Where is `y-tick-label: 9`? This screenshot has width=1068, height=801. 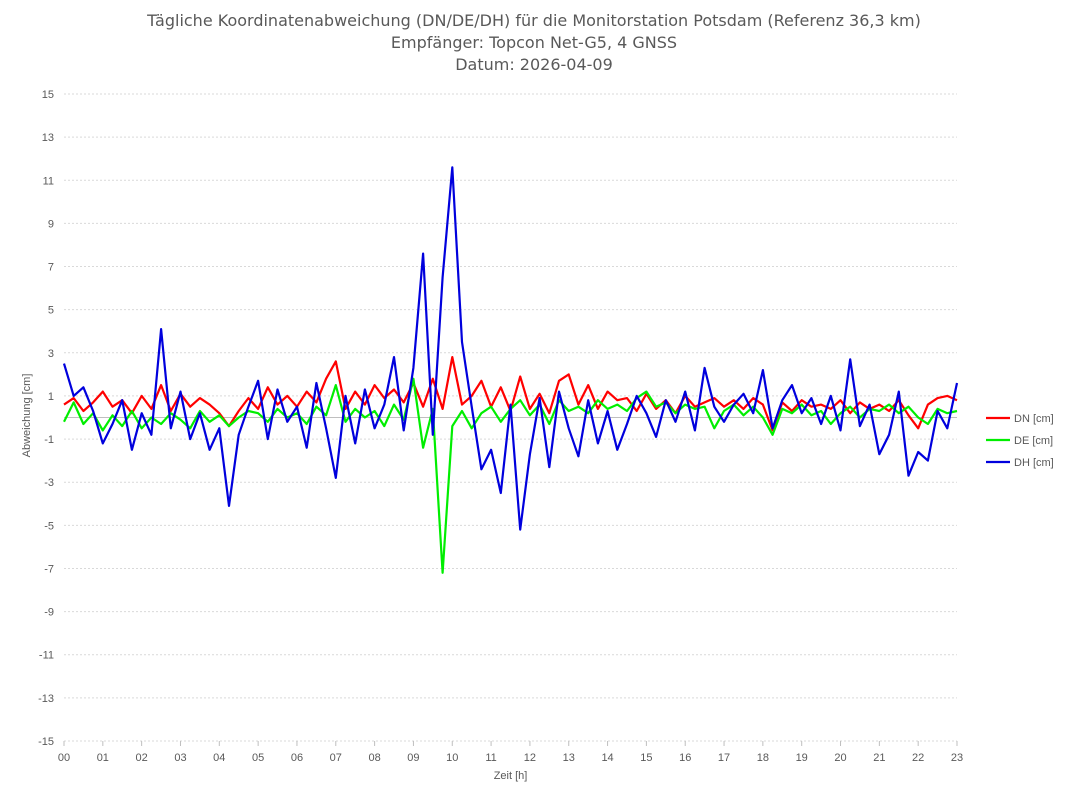 y-tick-label: 9 is located at coordinates (51, 224).